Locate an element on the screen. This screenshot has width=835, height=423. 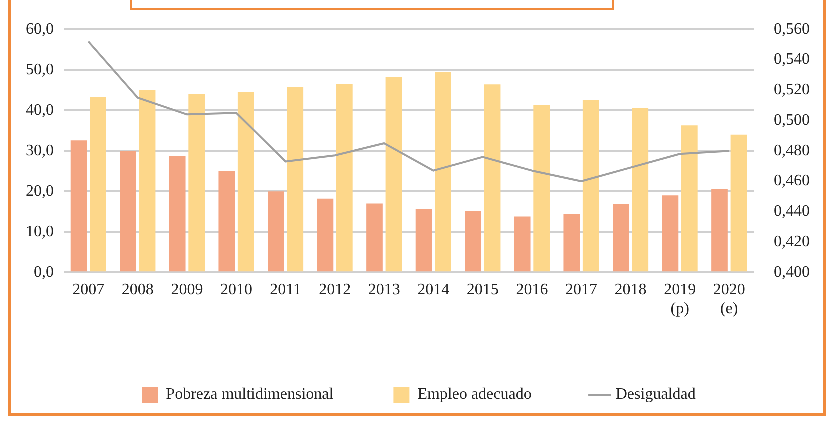
x-tick-label: 2007 is located at coordinates (88, 289).